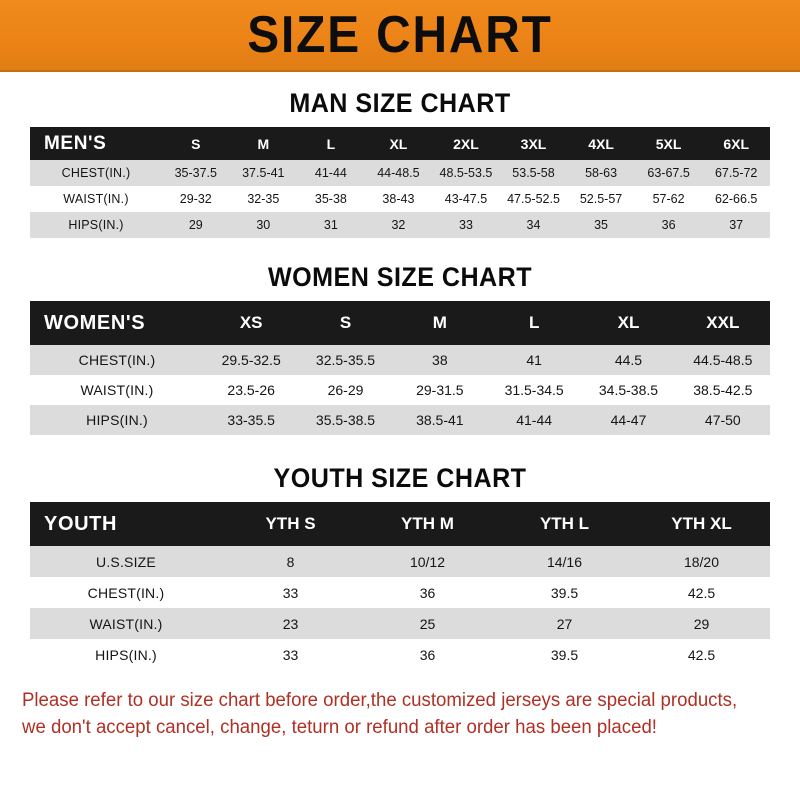  I want to click on men-cell: 63-67.5, so click(668, 173).